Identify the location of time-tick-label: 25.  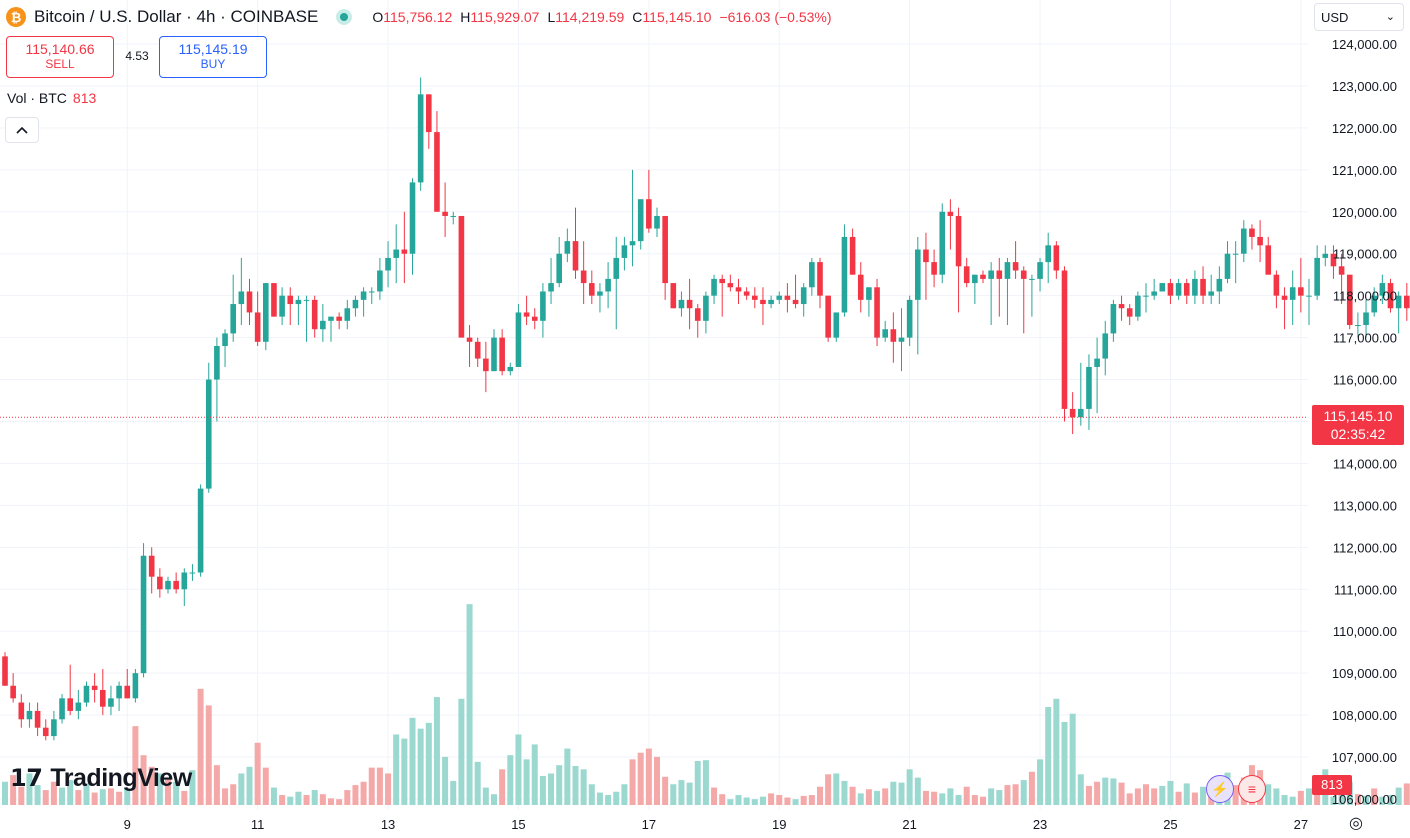
(1170, 824).